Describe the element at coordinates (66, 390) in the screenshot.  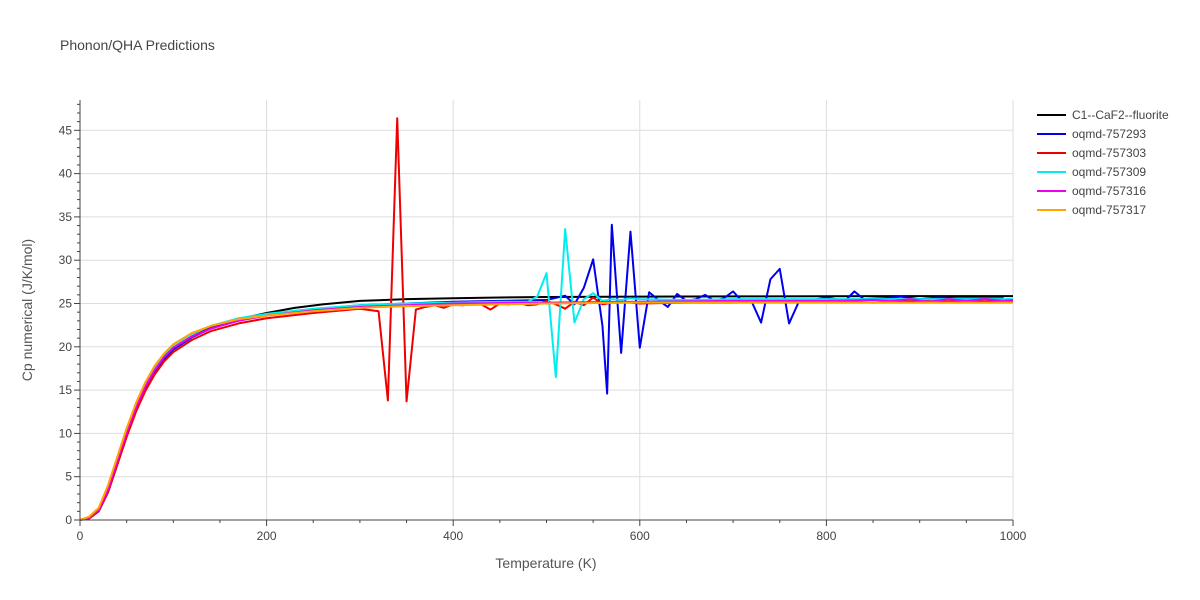
I see `y-tick-label: 15` at that location.